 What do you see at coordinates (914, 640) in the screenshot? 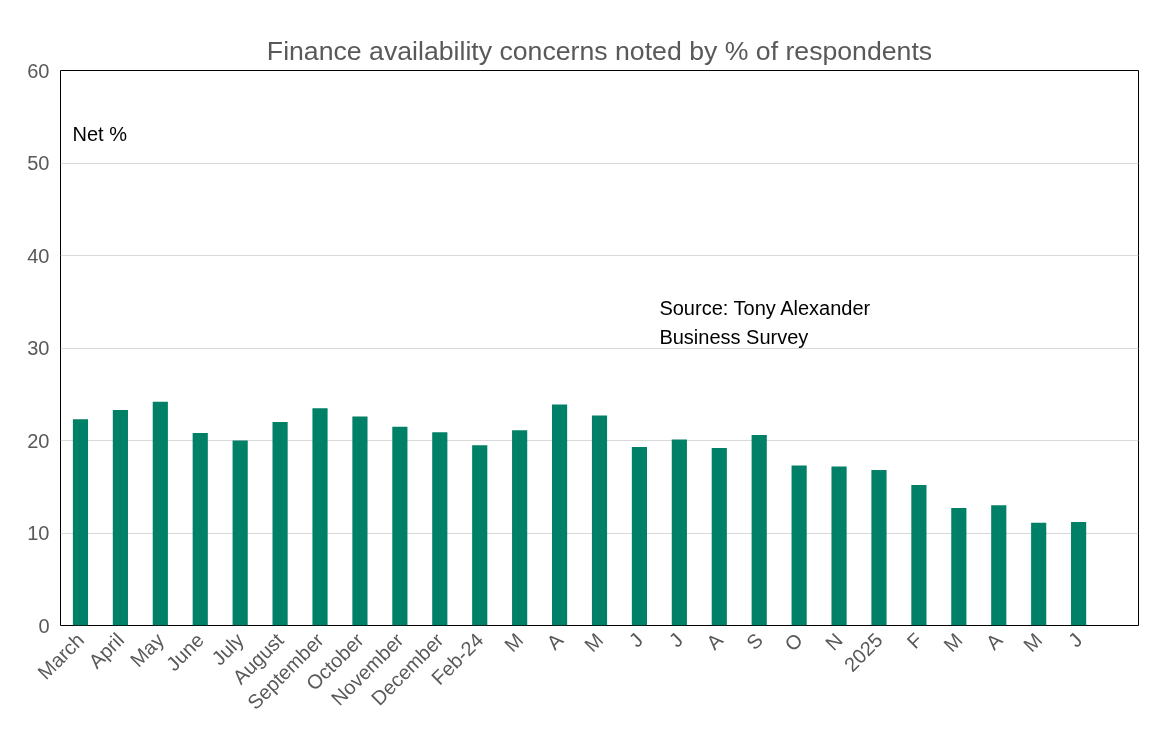
I see `x-tick-label: F` at bounding box center [914, 640].